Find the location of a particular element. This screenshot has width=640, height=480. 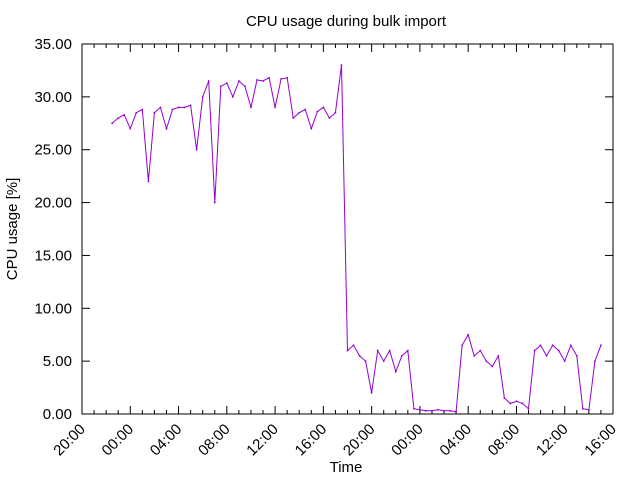

x-axis-label: Time is located at coordinates (346, 467).